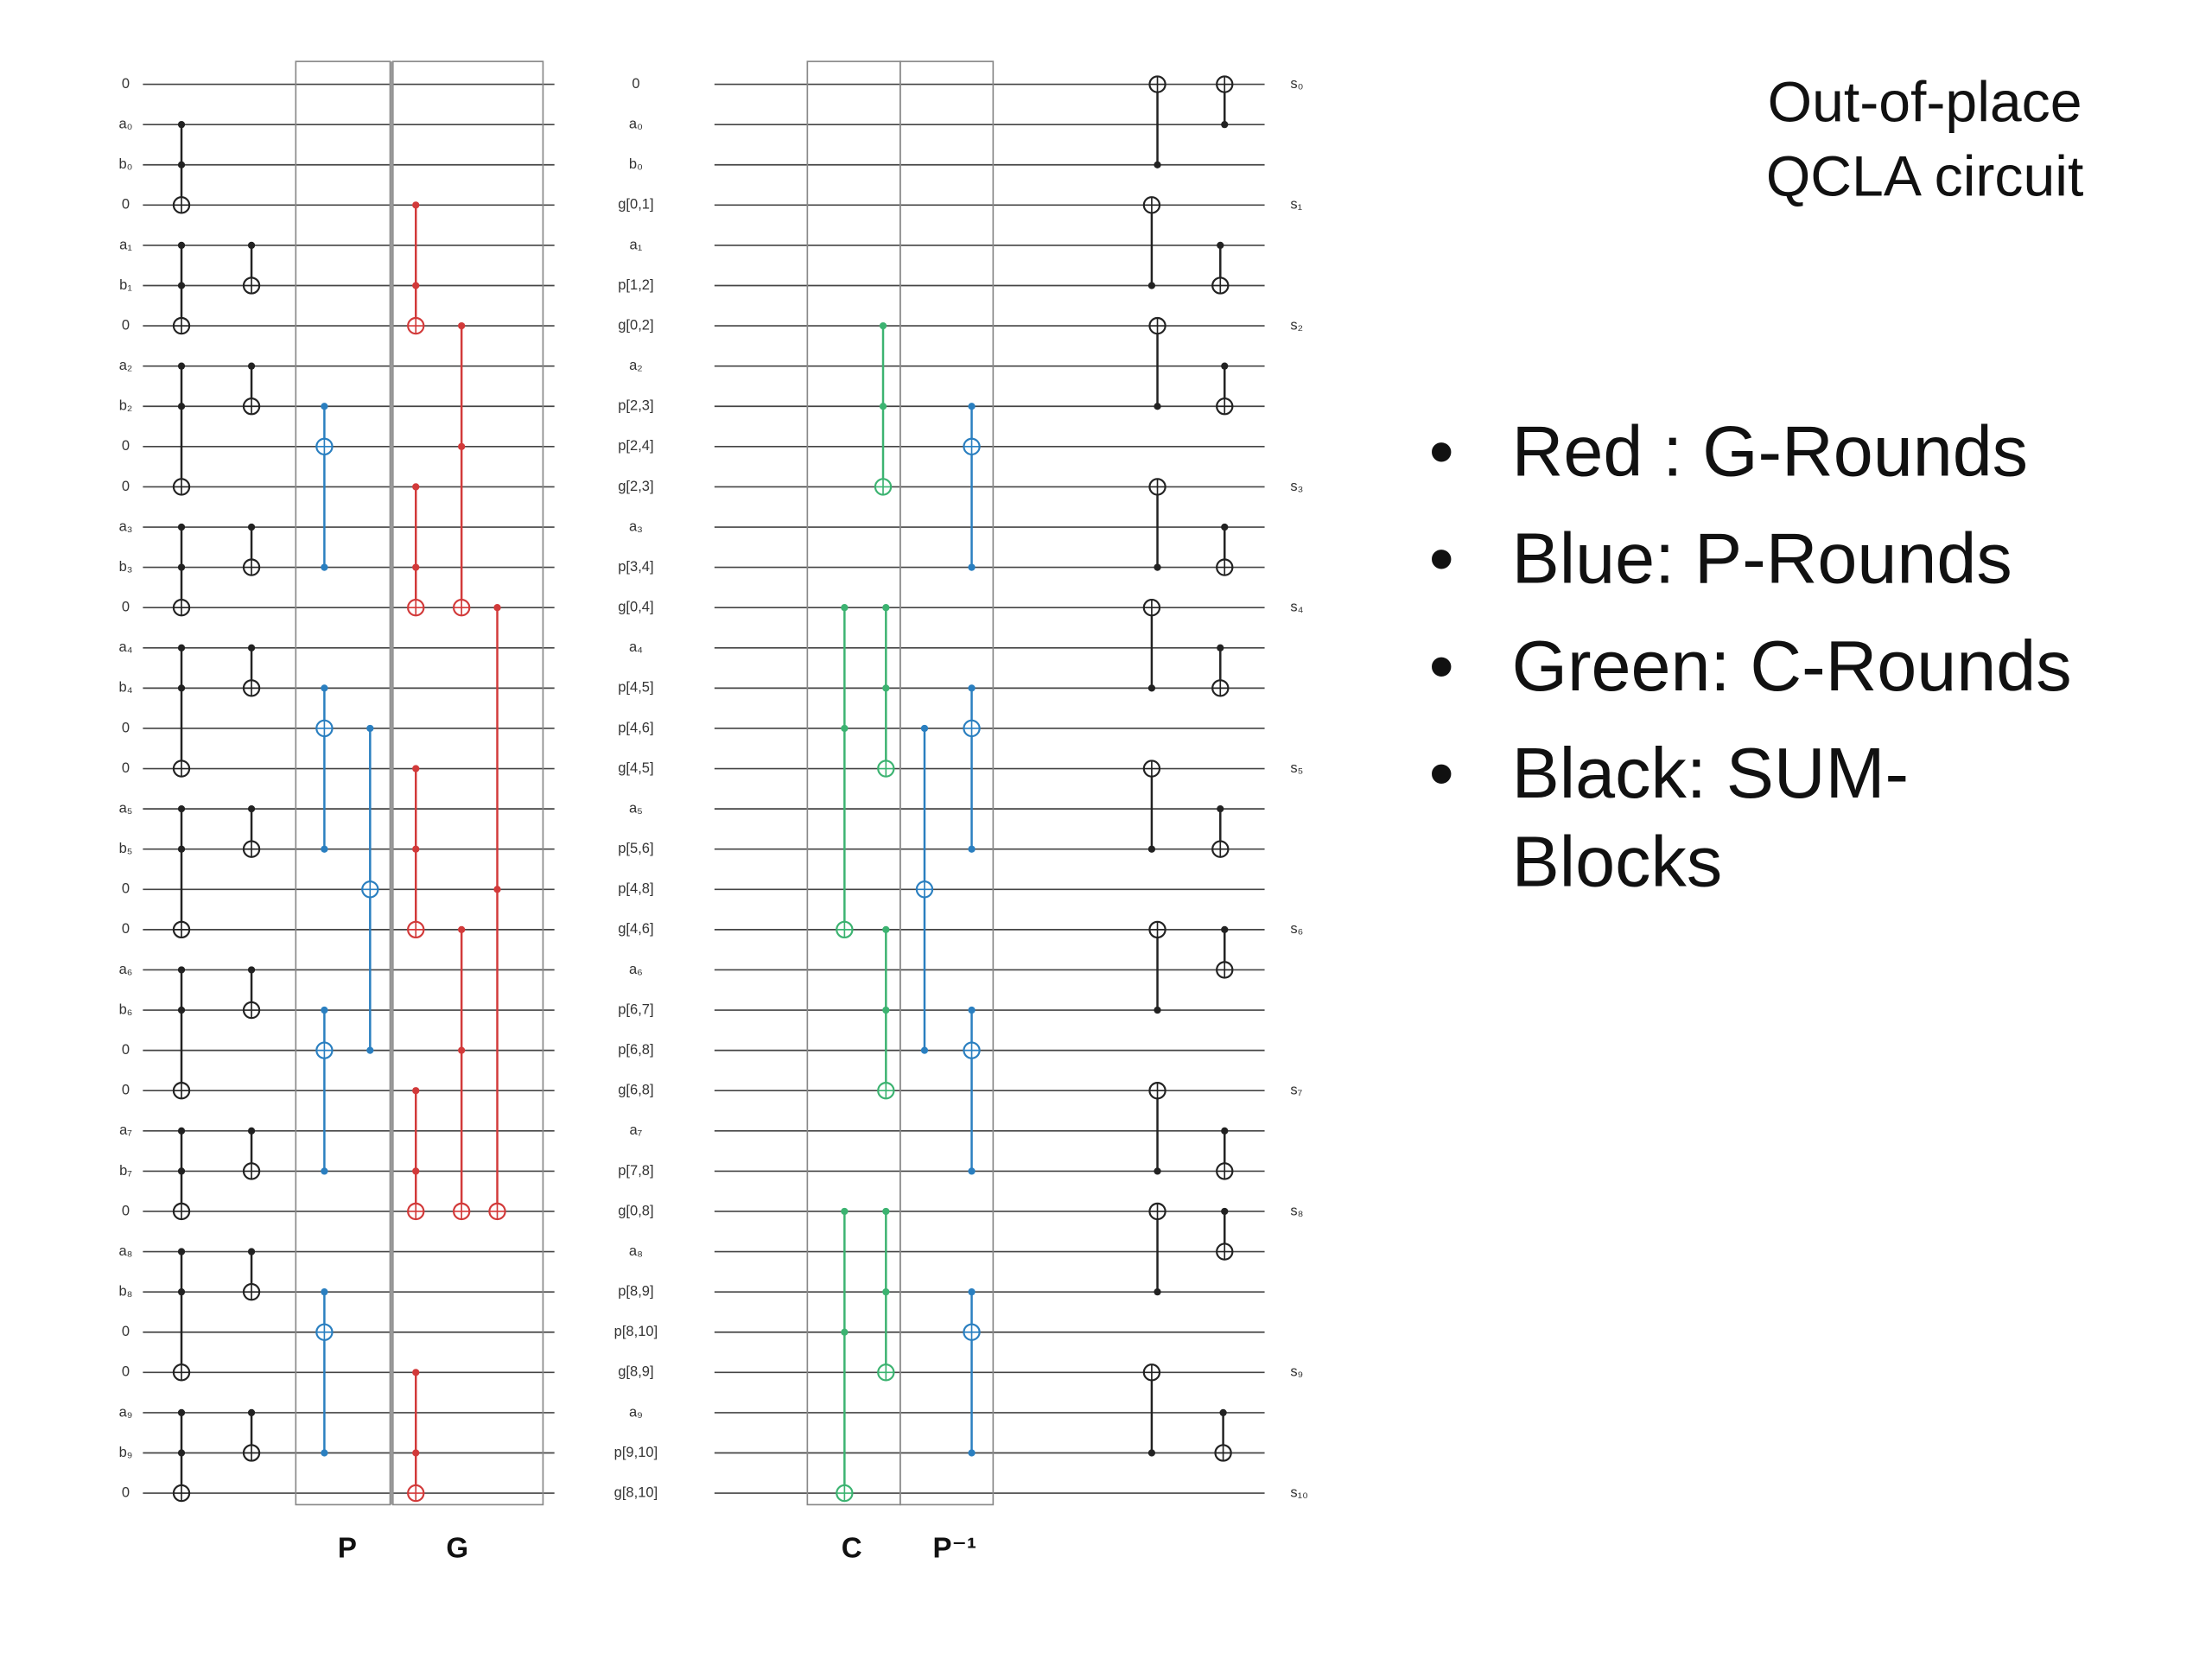  What do you see at coordinates (347, 1549) in the screenshot?
I see `box-label: P` at bounding box center [347, 1549].